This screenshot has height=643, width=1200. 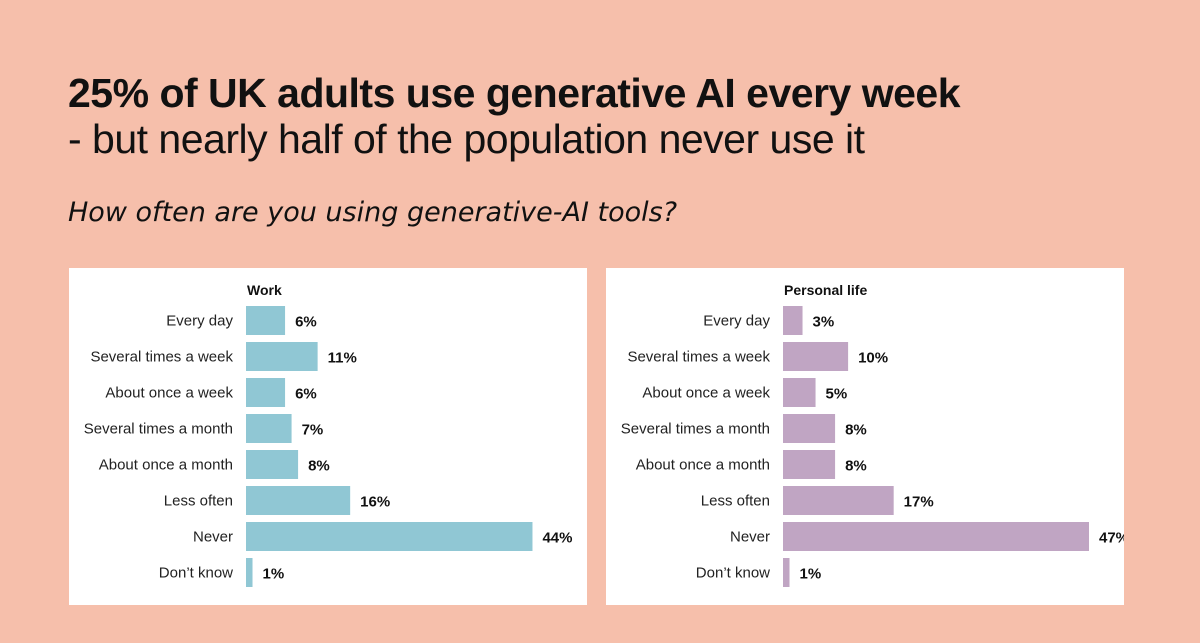 What do you see at coordinates (389, 536) in the screenshot?
I see `work-bar-never` at bounding box center [389, 536].